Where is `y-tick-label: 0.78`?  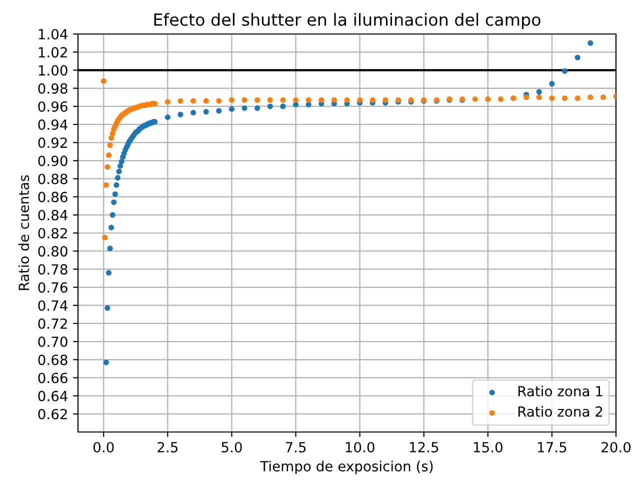
y-tick-label: 0.78 is located at coordinates (53, 269).